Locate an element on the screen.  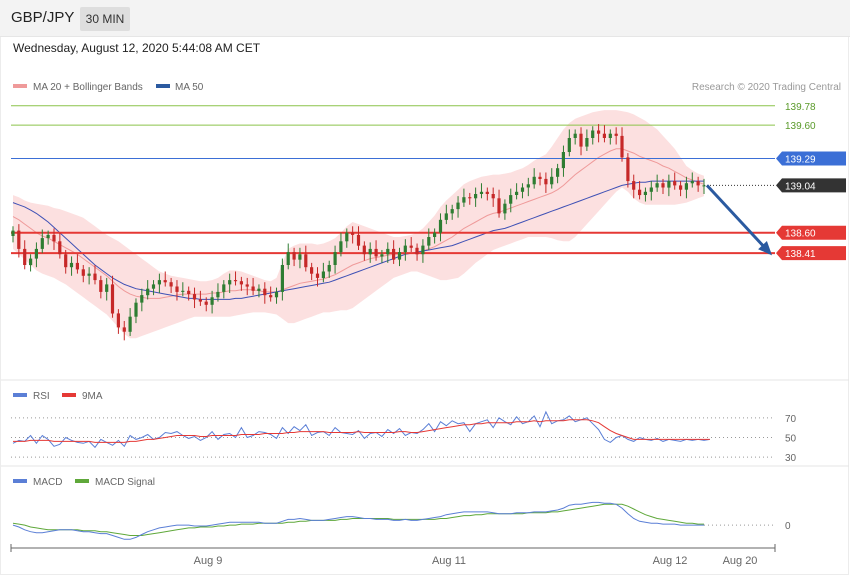
timeframe-badge: 30 MIN is located at coordinates (105, 19).